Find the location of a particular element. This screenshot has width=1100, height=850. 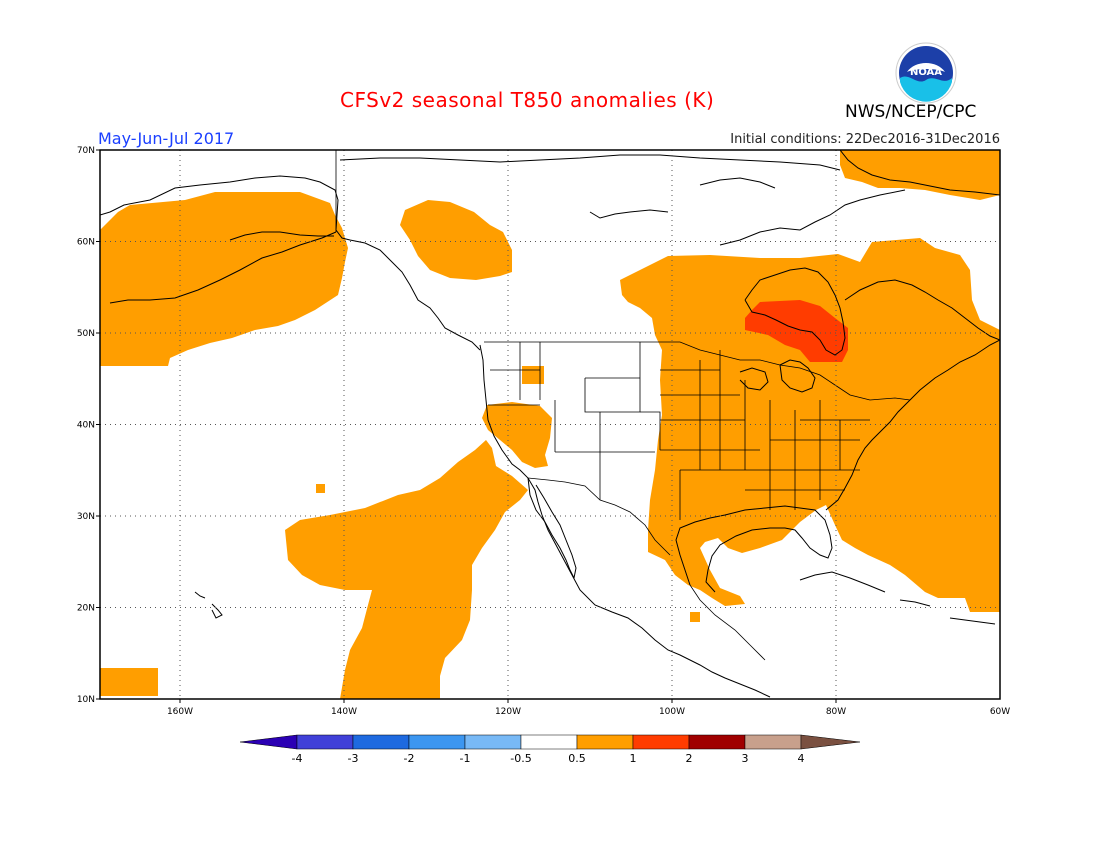

colorbar-label: -4 is located at coordinates (297, 758).